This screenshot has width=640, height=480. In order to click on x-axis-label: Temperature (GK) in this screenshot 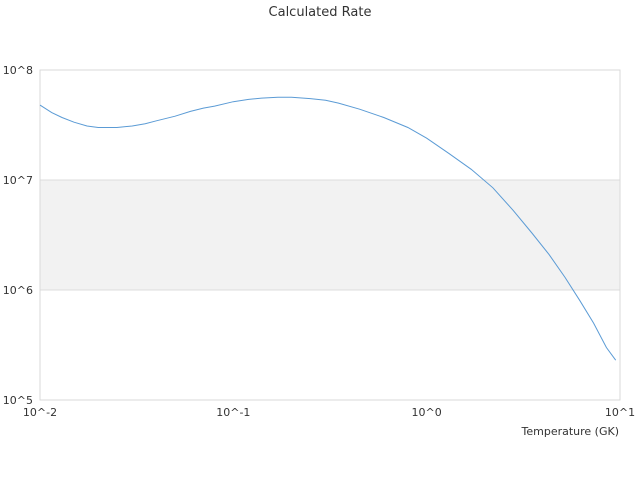, I will do `click(570, 431)`.